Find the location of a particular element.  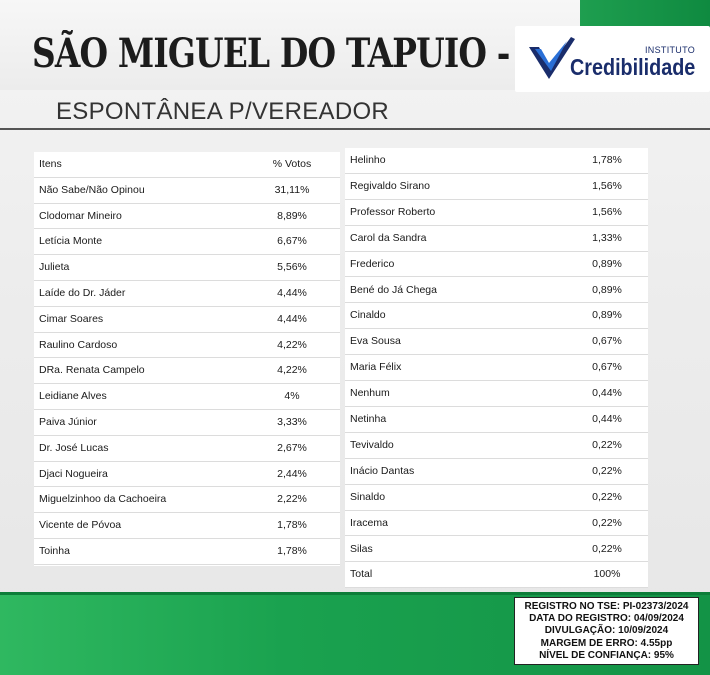

vote-percentage: 2,44% is located at coordinates (292, 473).